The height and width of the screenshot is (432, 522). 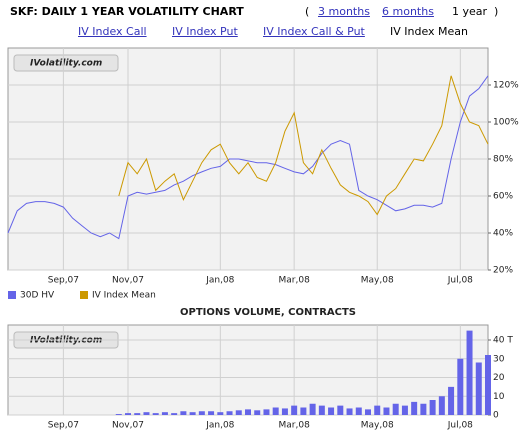 I want to click on bracket: (, so click(x=307, y=11).